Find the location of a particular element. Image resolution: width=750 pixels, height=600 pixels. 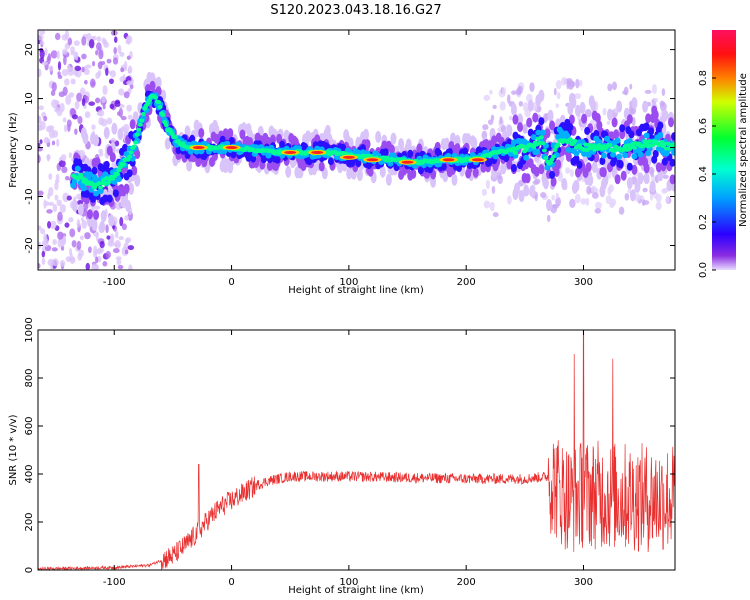

colorbar-tick-label: 0.4 is located at coordinates (703, 174).